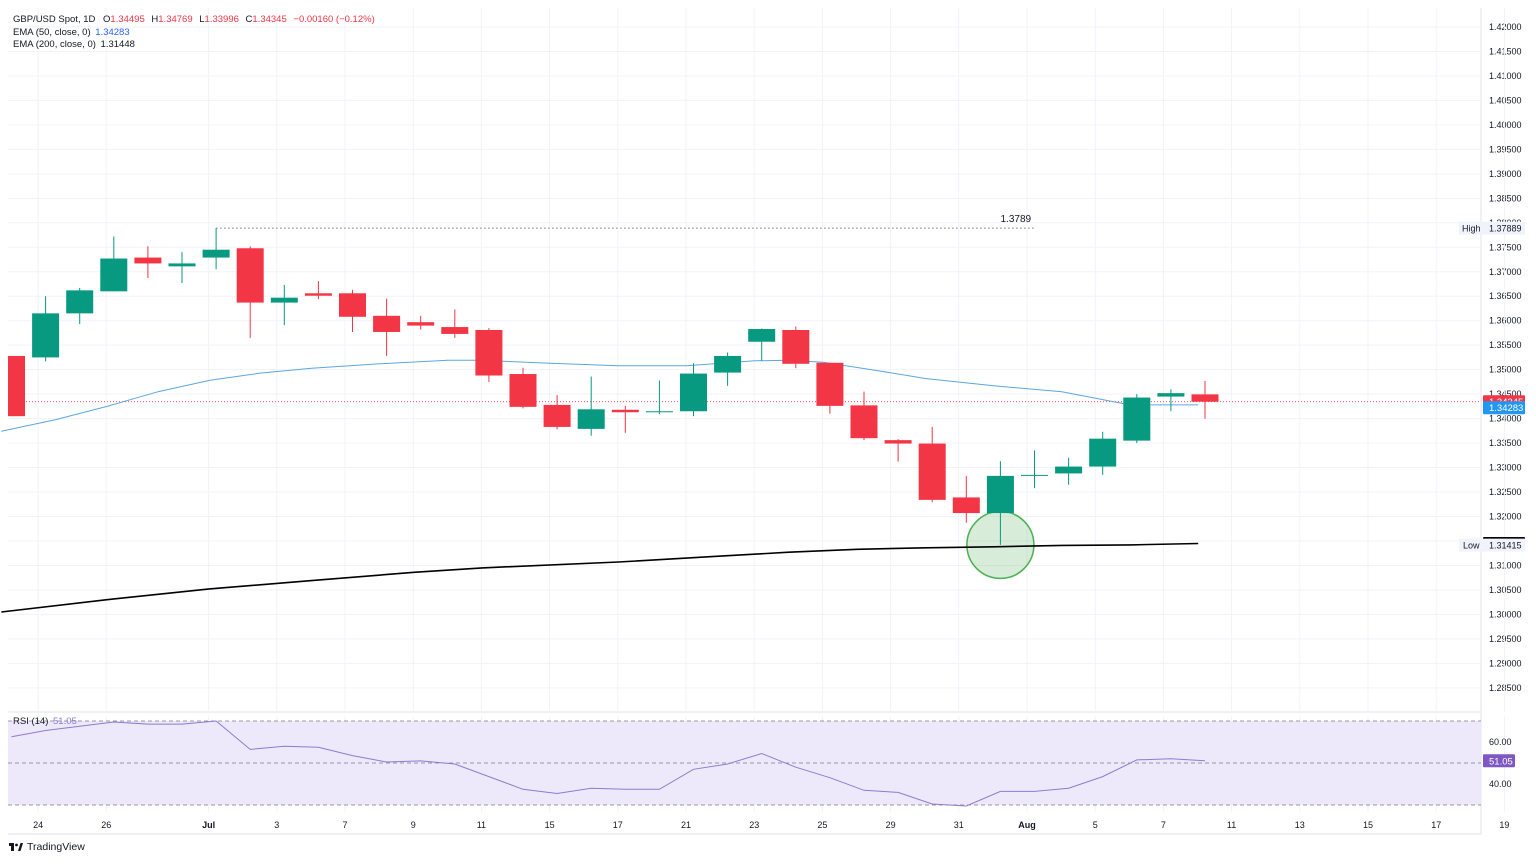  What do you see at coordinates (269, 19) in the screenshot?
I see `legend-close-value: 1.34345` at bounding box center [269, 19].